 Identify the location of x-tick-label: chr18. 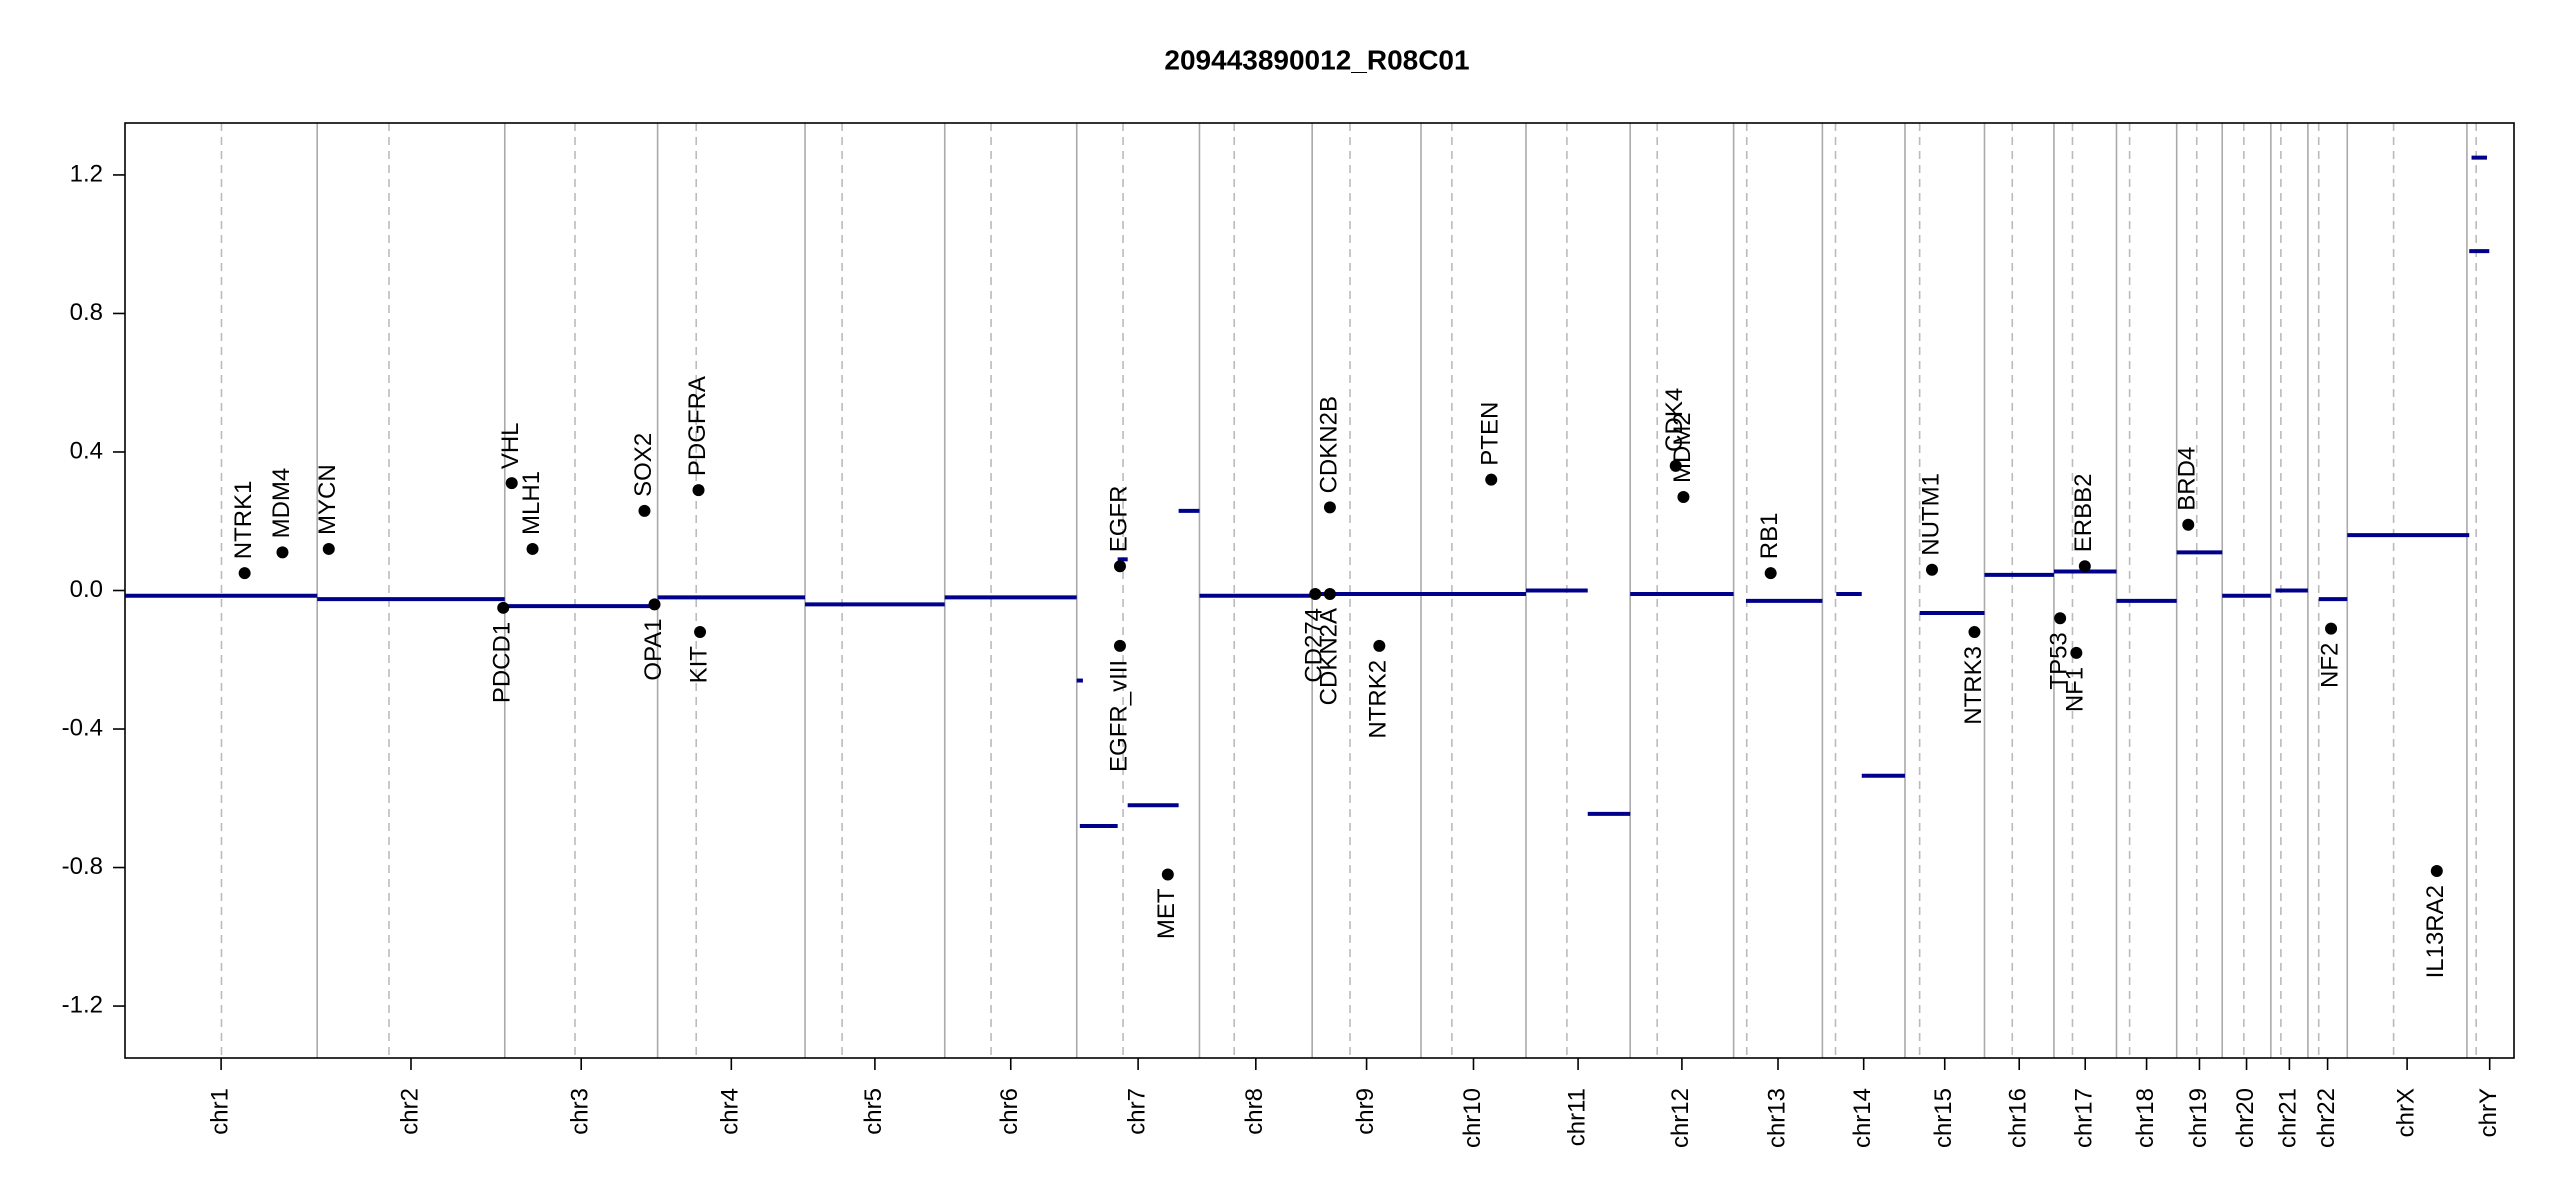
(2145, 1118).